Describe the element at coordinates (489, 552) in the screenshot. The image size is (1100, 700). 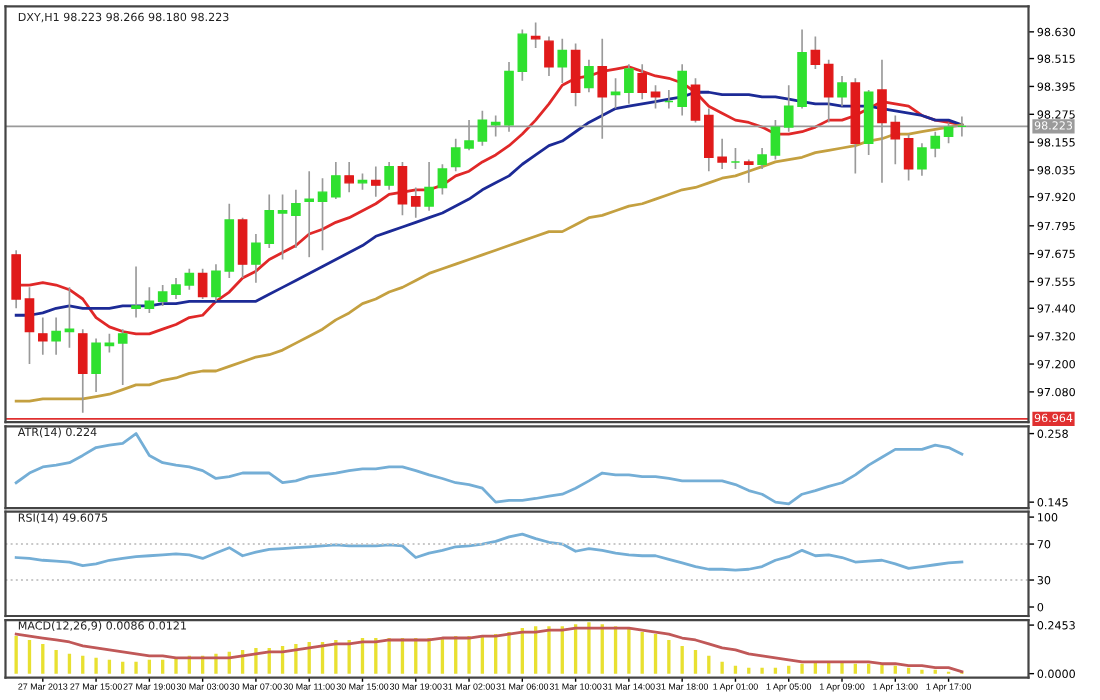
I see `line-series` at that location.